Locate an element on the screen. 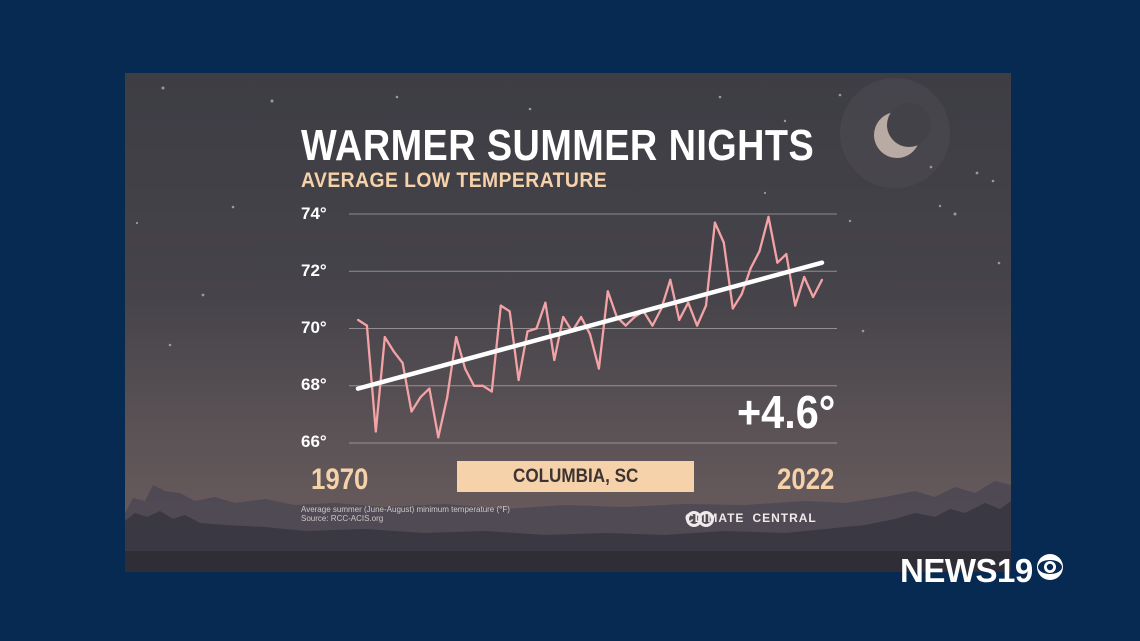 The height and width of the screenshot is (641, 1140). news19-text: NEWS19 is located at coordinates (966, 570).